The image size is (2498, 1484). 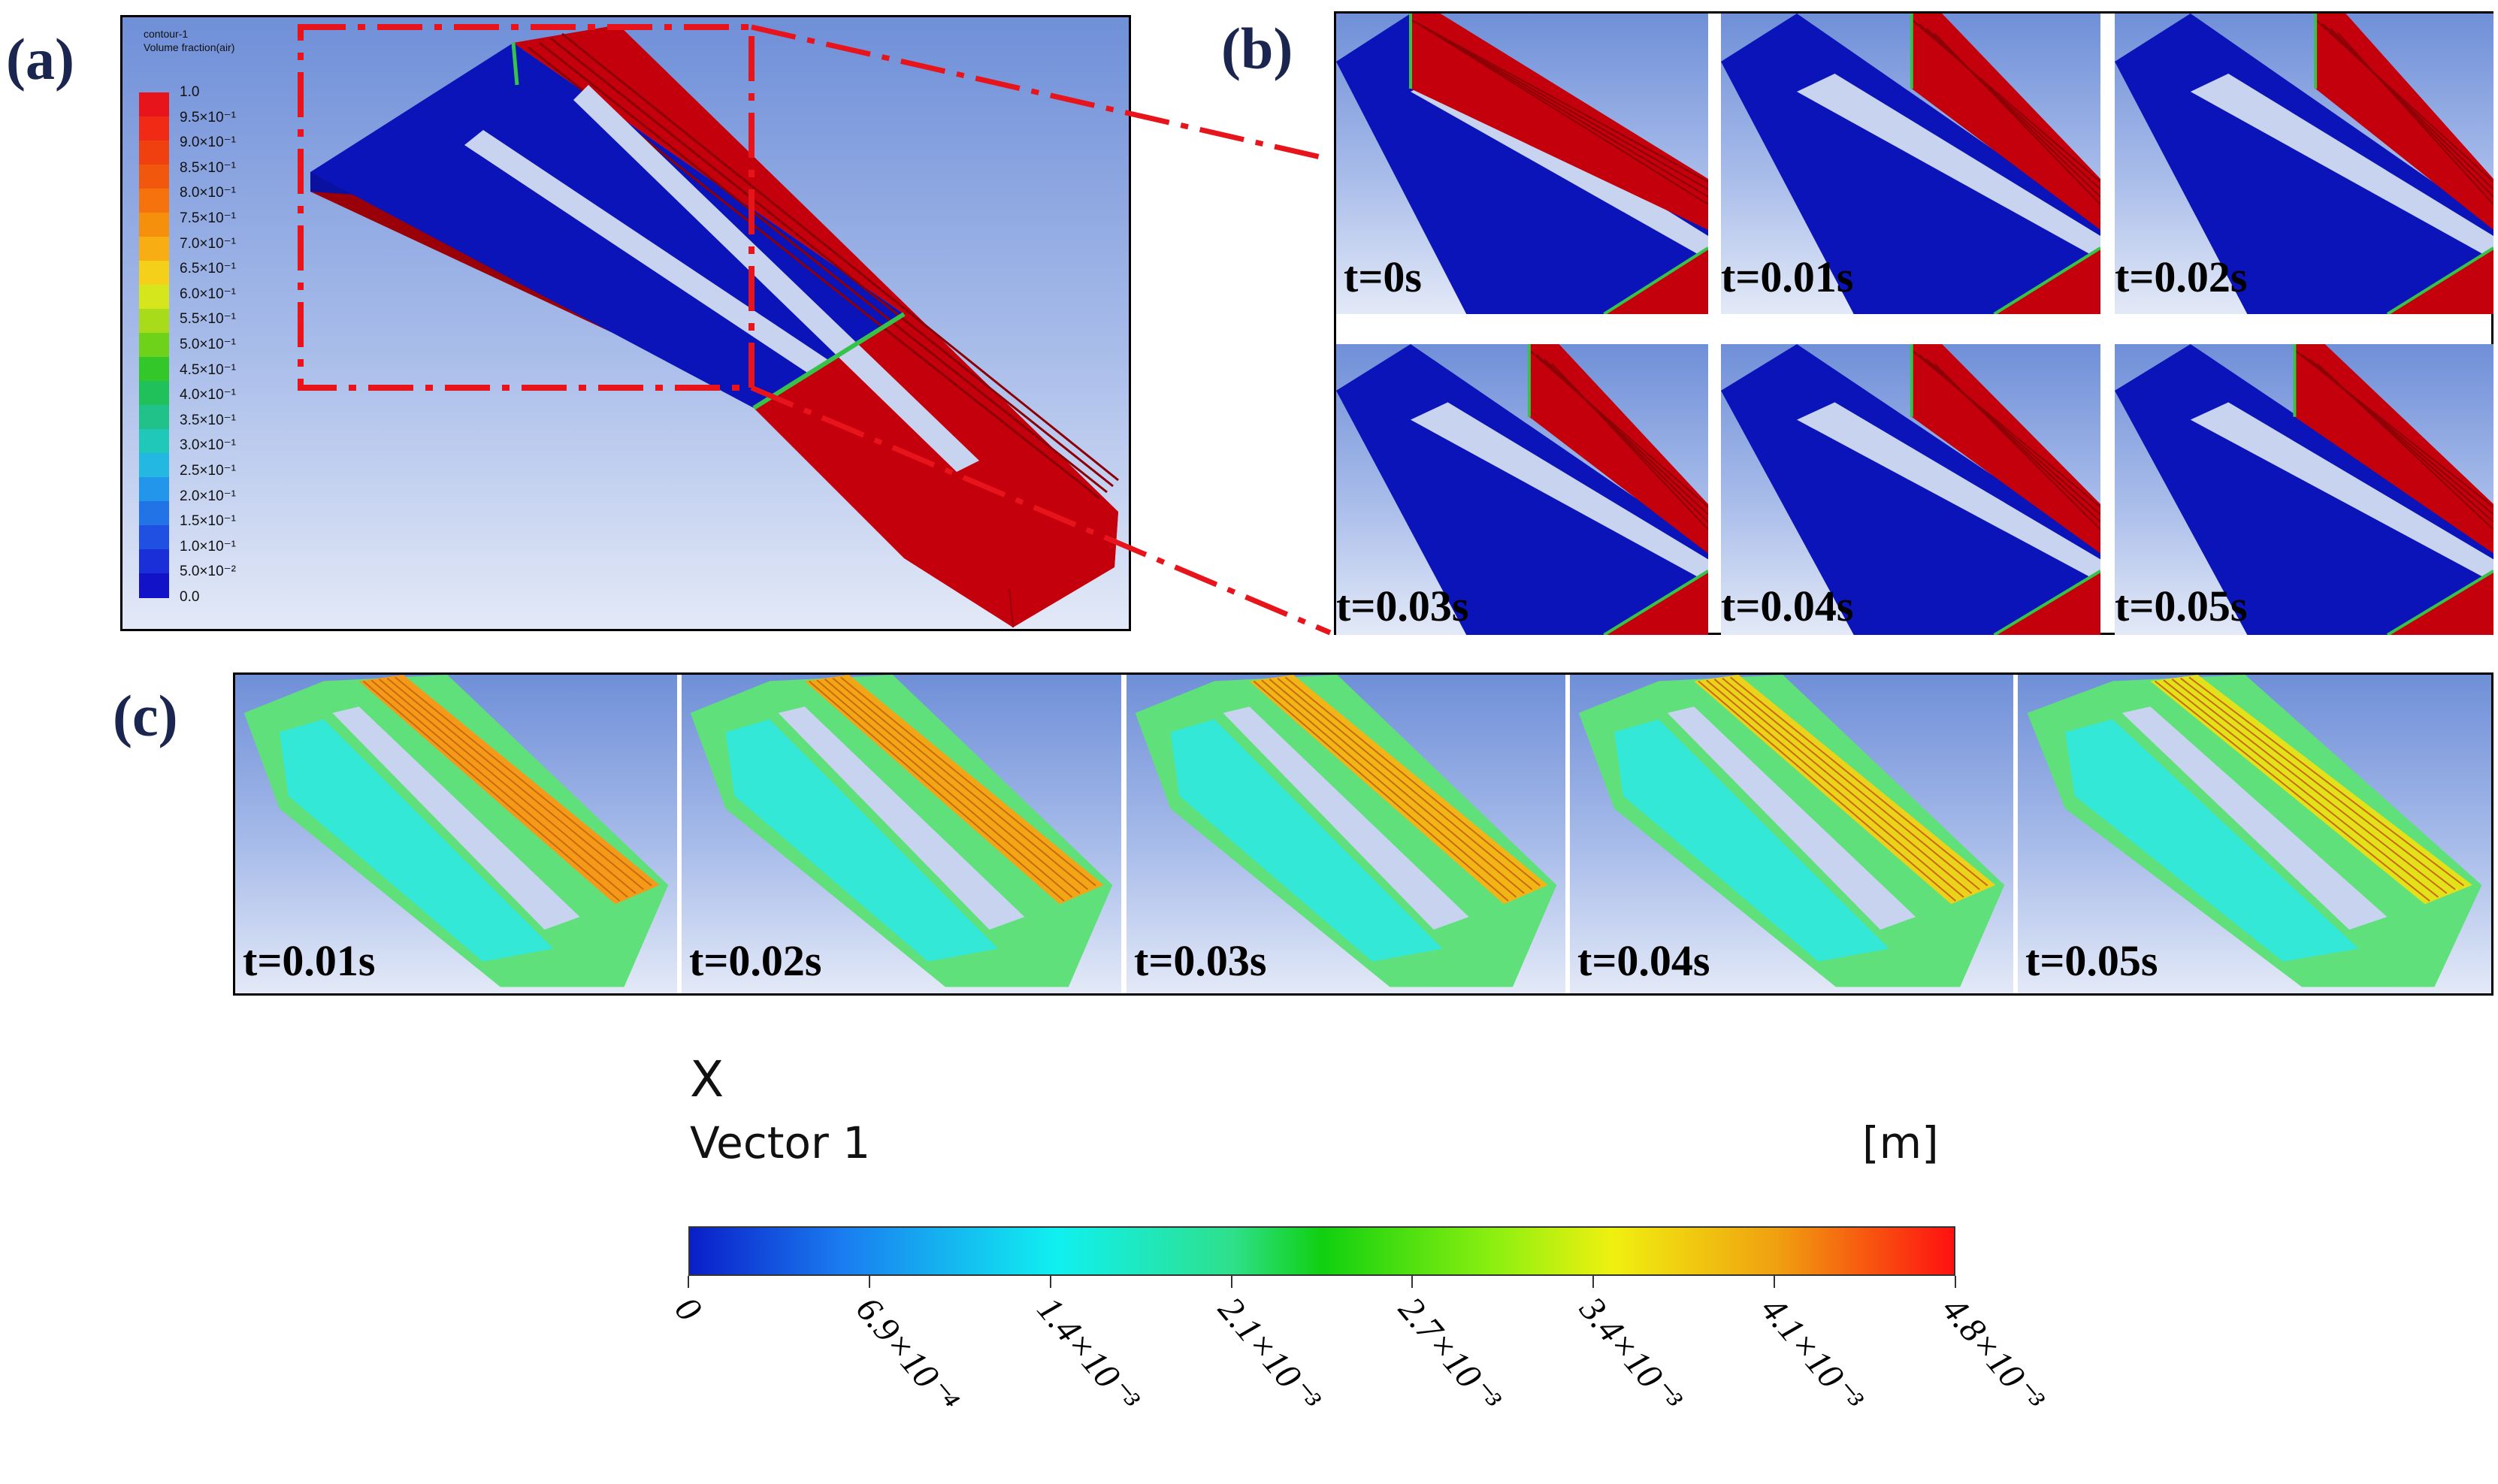 What do you see at coordinates (208, 572) in the screenshot?
I see `legend-tick-label: 5.0×10⁻²` at bounding box center [208, 572].